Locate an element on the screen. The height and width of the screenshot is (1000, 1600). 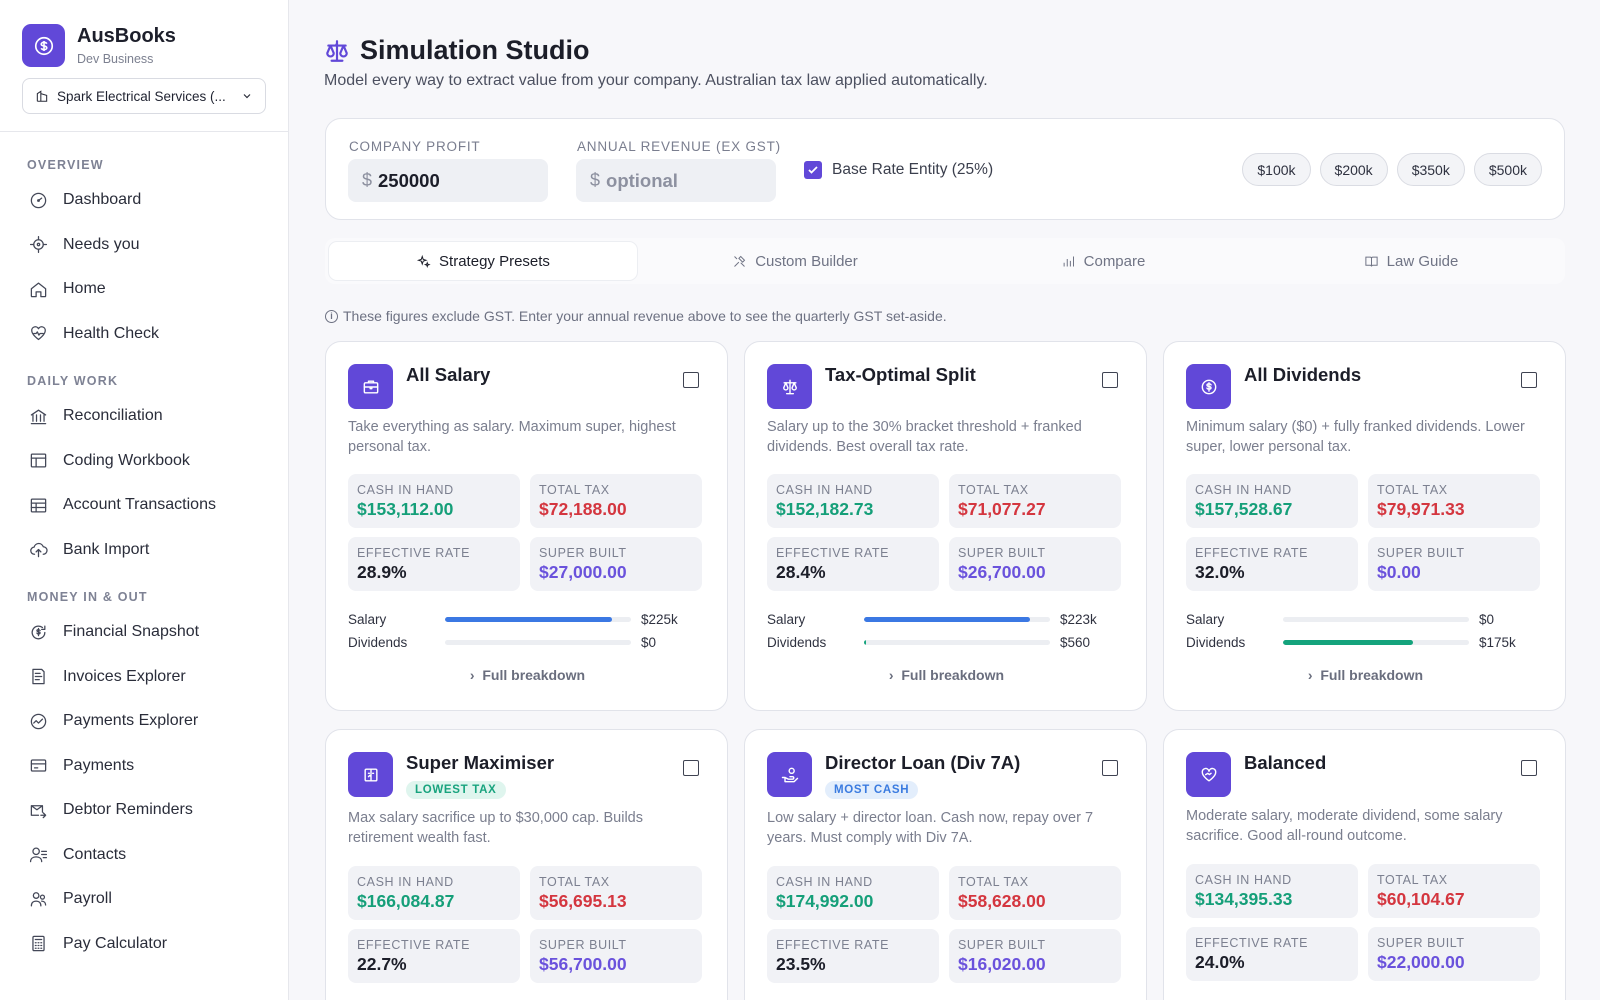
metric-cash-in-hand: CASH IN HAND $174,992.00 is located at coordinates (853, 893).